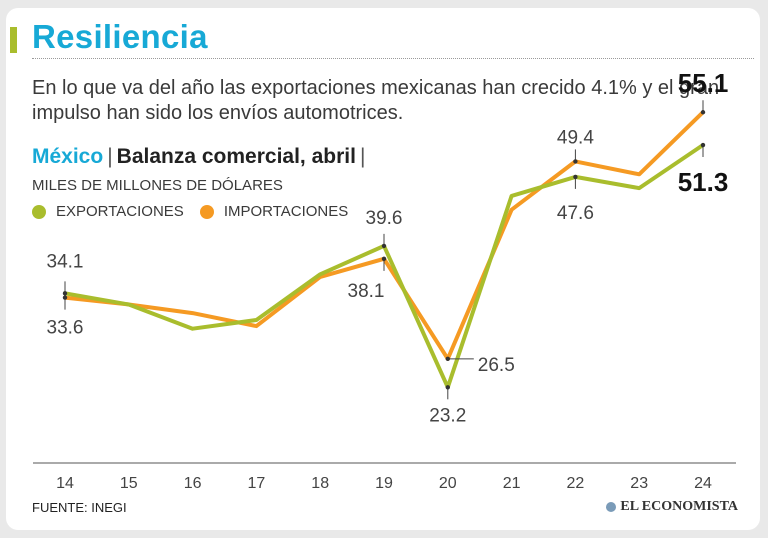 This screenshot has height=538, width=768. What do you see at coordinates (703, 182) in the screenshot?
I see `data-label: 51.3` at bounding box center [703, 182].